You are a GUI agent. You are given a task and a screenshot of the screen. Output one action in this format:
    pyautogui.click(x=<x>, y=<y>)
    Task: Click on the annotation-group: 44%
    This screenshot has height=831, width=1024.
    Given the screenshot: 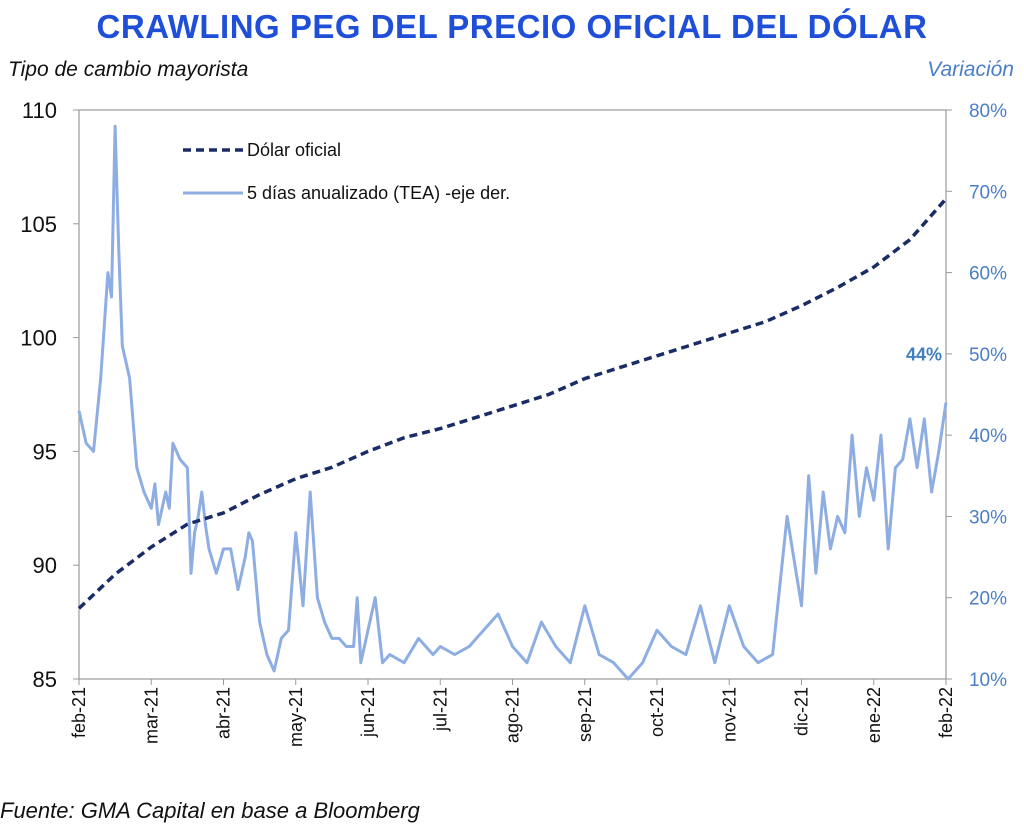 What is the action you would take?
    pyautogui.click(x=924, y=355)
    